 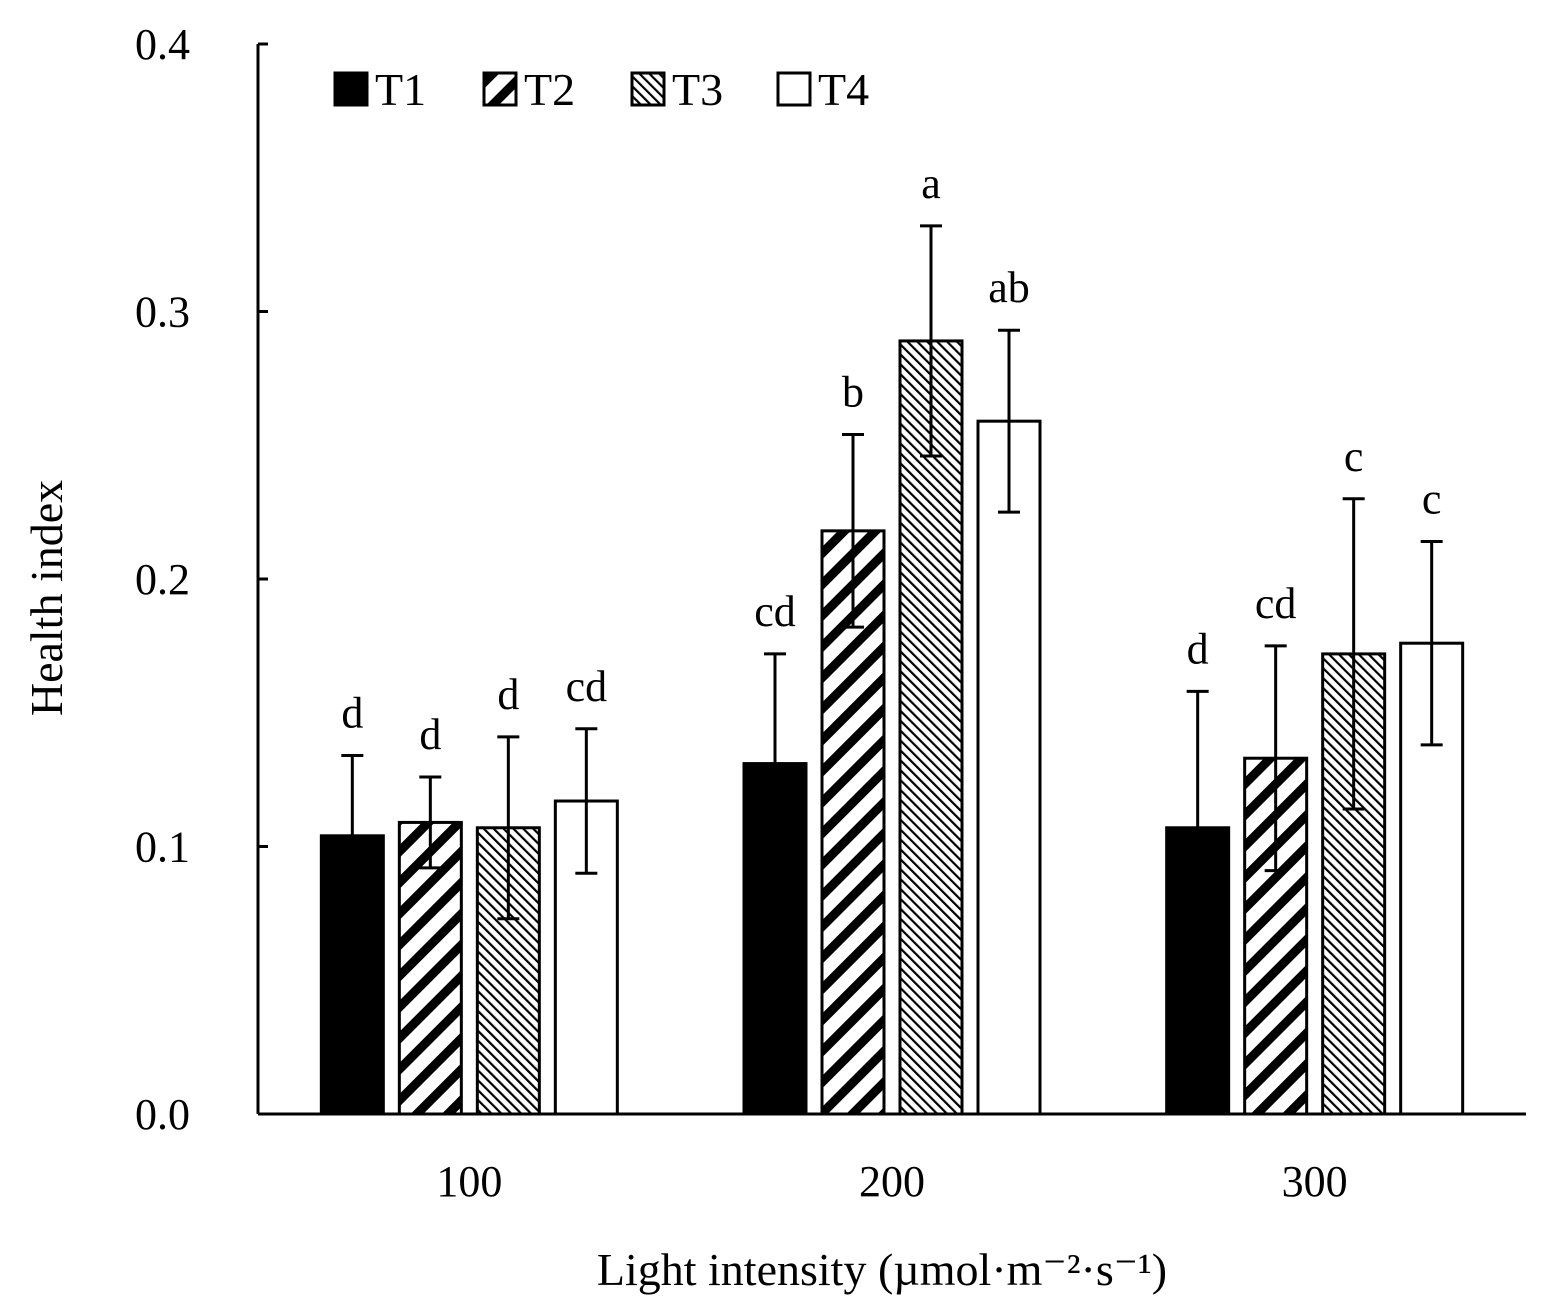 I want to click on significance-label: a, so click(x=931, y=183).